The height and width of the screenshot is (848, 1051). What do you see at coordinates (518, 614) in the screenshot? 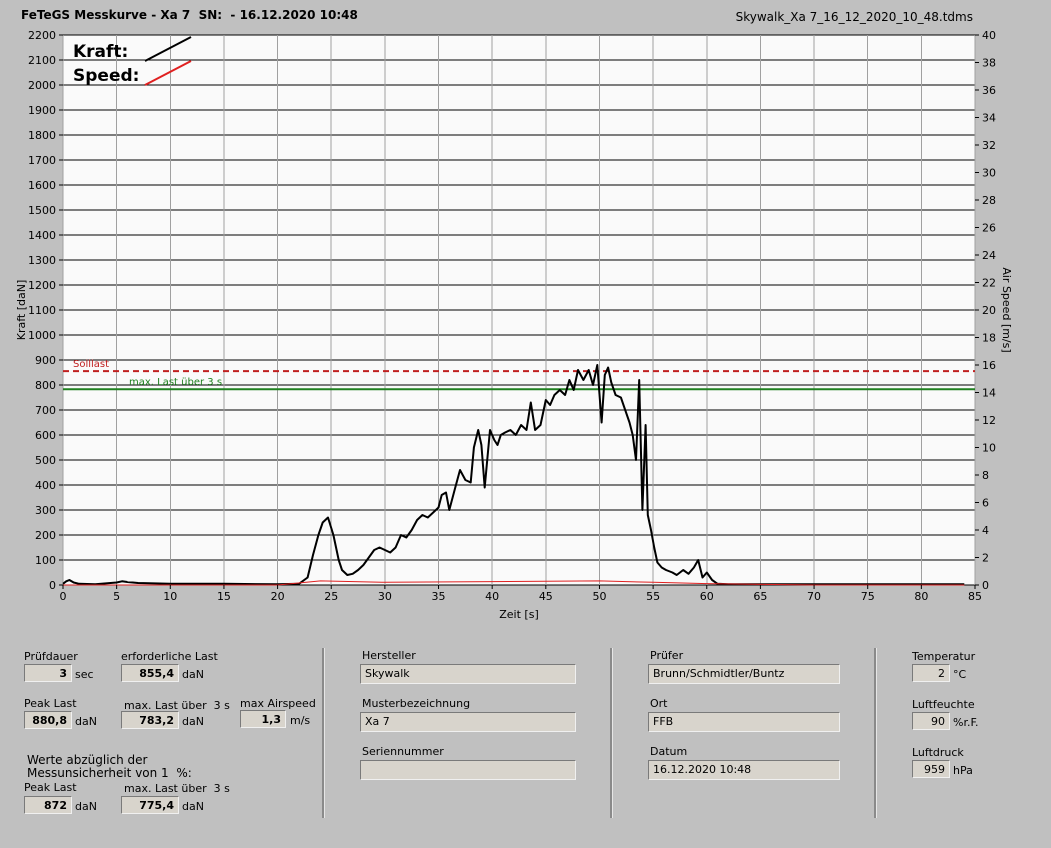
I see `x-axis-label: Zeit [s]` at bounding box center [518, 614].